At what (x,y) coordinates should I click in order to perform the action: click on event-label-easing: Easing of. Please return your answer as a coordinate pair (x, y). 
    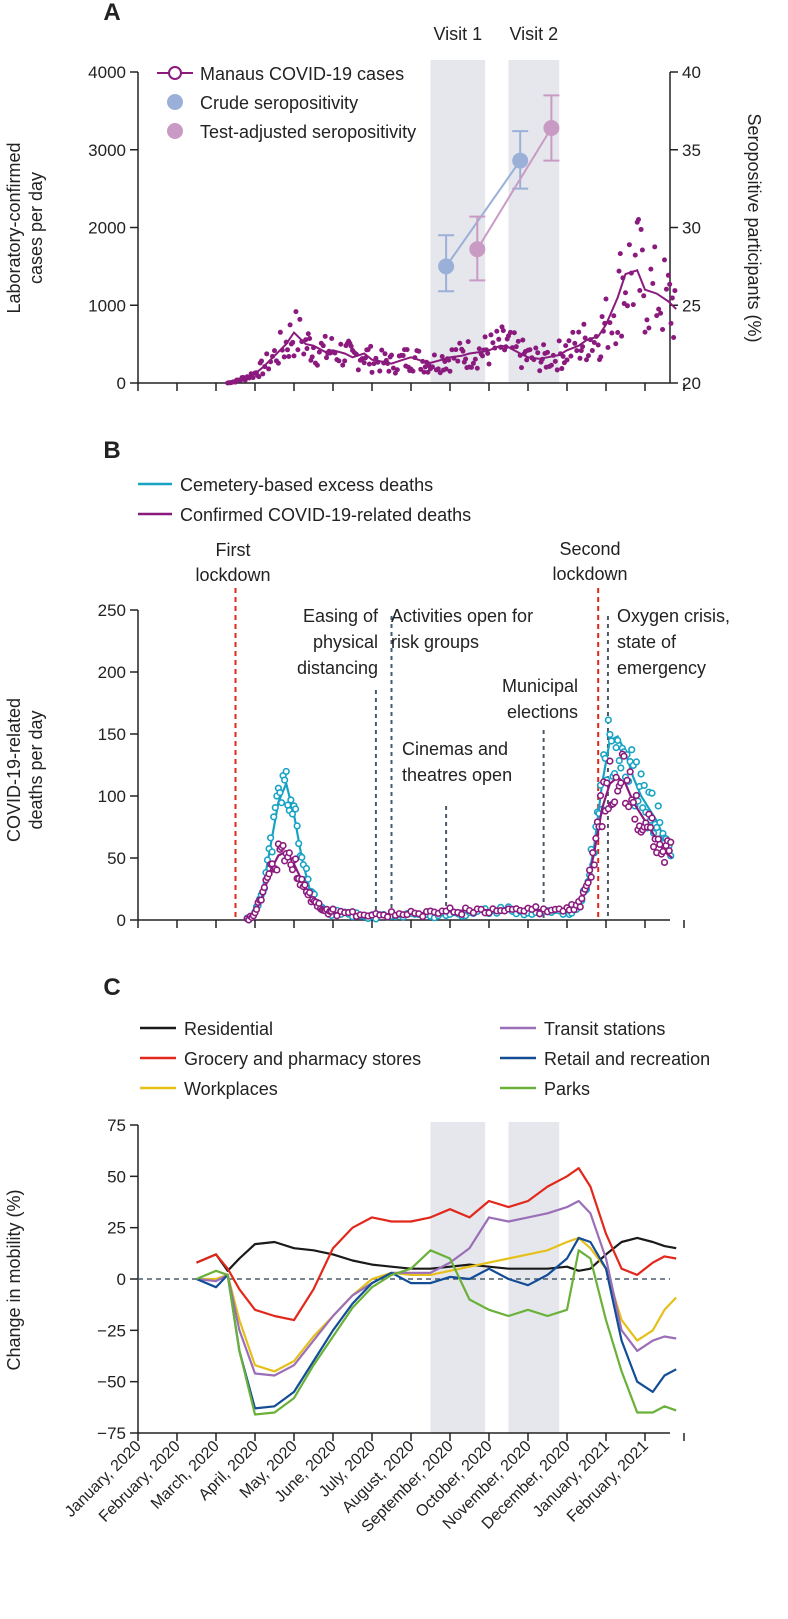
    Looking at the image, I should click on (341, 616).